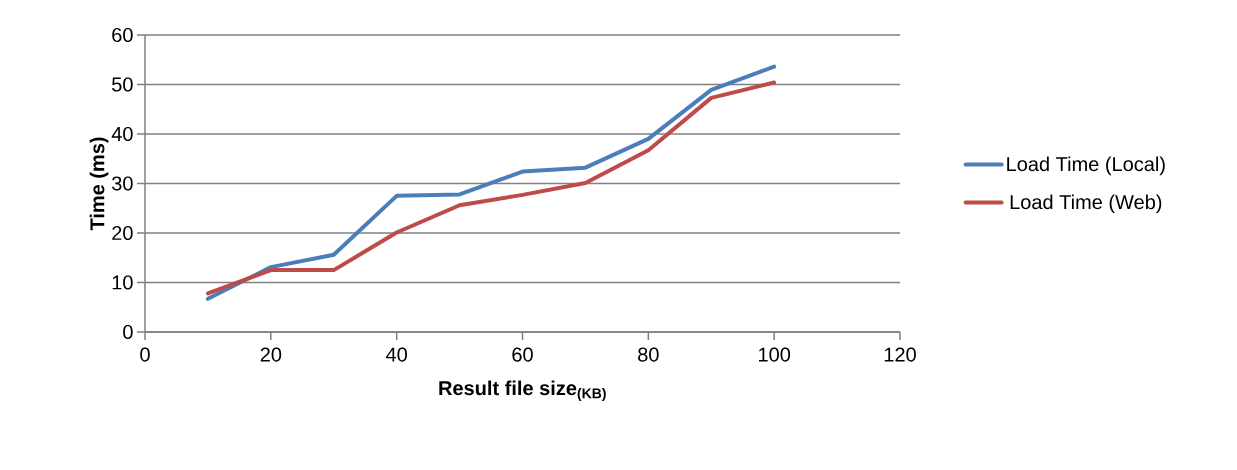  I want to click on x-tick-label: 20, so click(271, 354).